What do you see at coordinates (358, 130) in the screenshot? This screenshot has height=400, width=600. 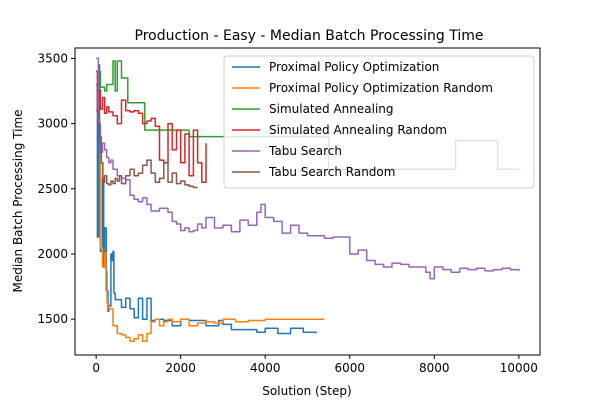 I see `legend-label-3: Simulated Annealing Random` at bounding box center [358, 130].